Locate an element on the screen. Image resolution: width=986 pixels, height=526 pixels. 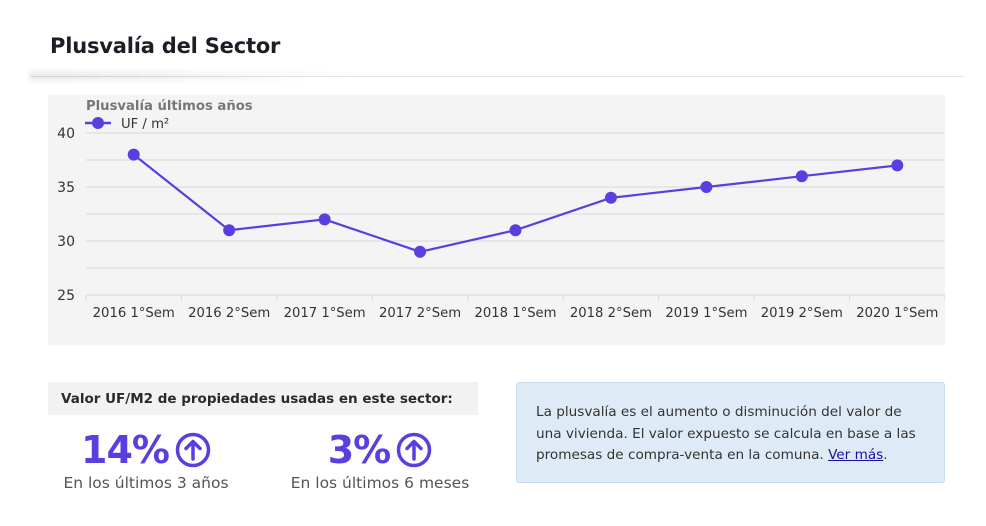
chart-title: Plusvalía últimos años is located at coordinates (169, 106).